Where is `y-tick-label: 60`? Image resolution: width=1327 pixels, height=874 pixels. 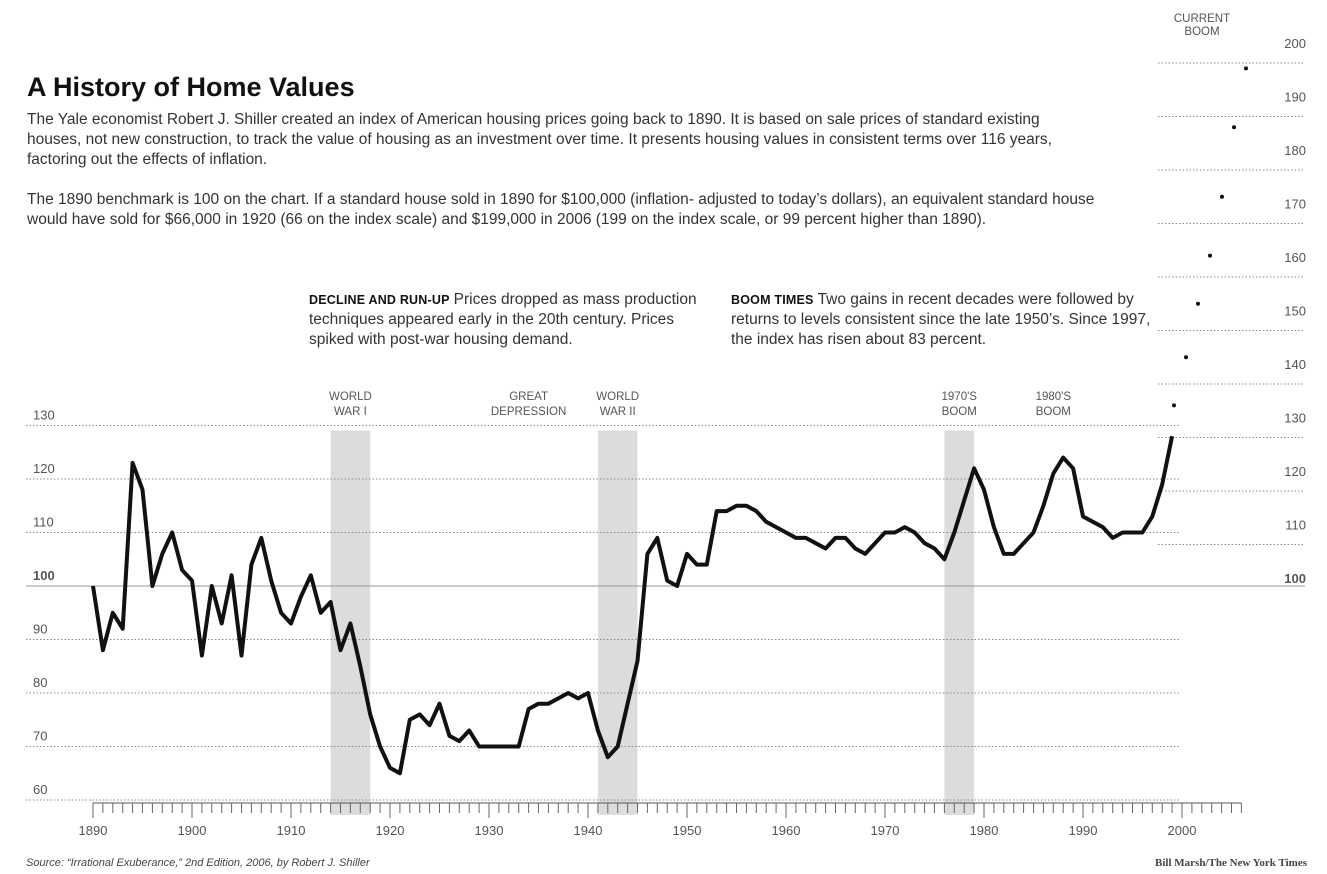
y-tick-label: 60 is located at coordinates (40, 789).